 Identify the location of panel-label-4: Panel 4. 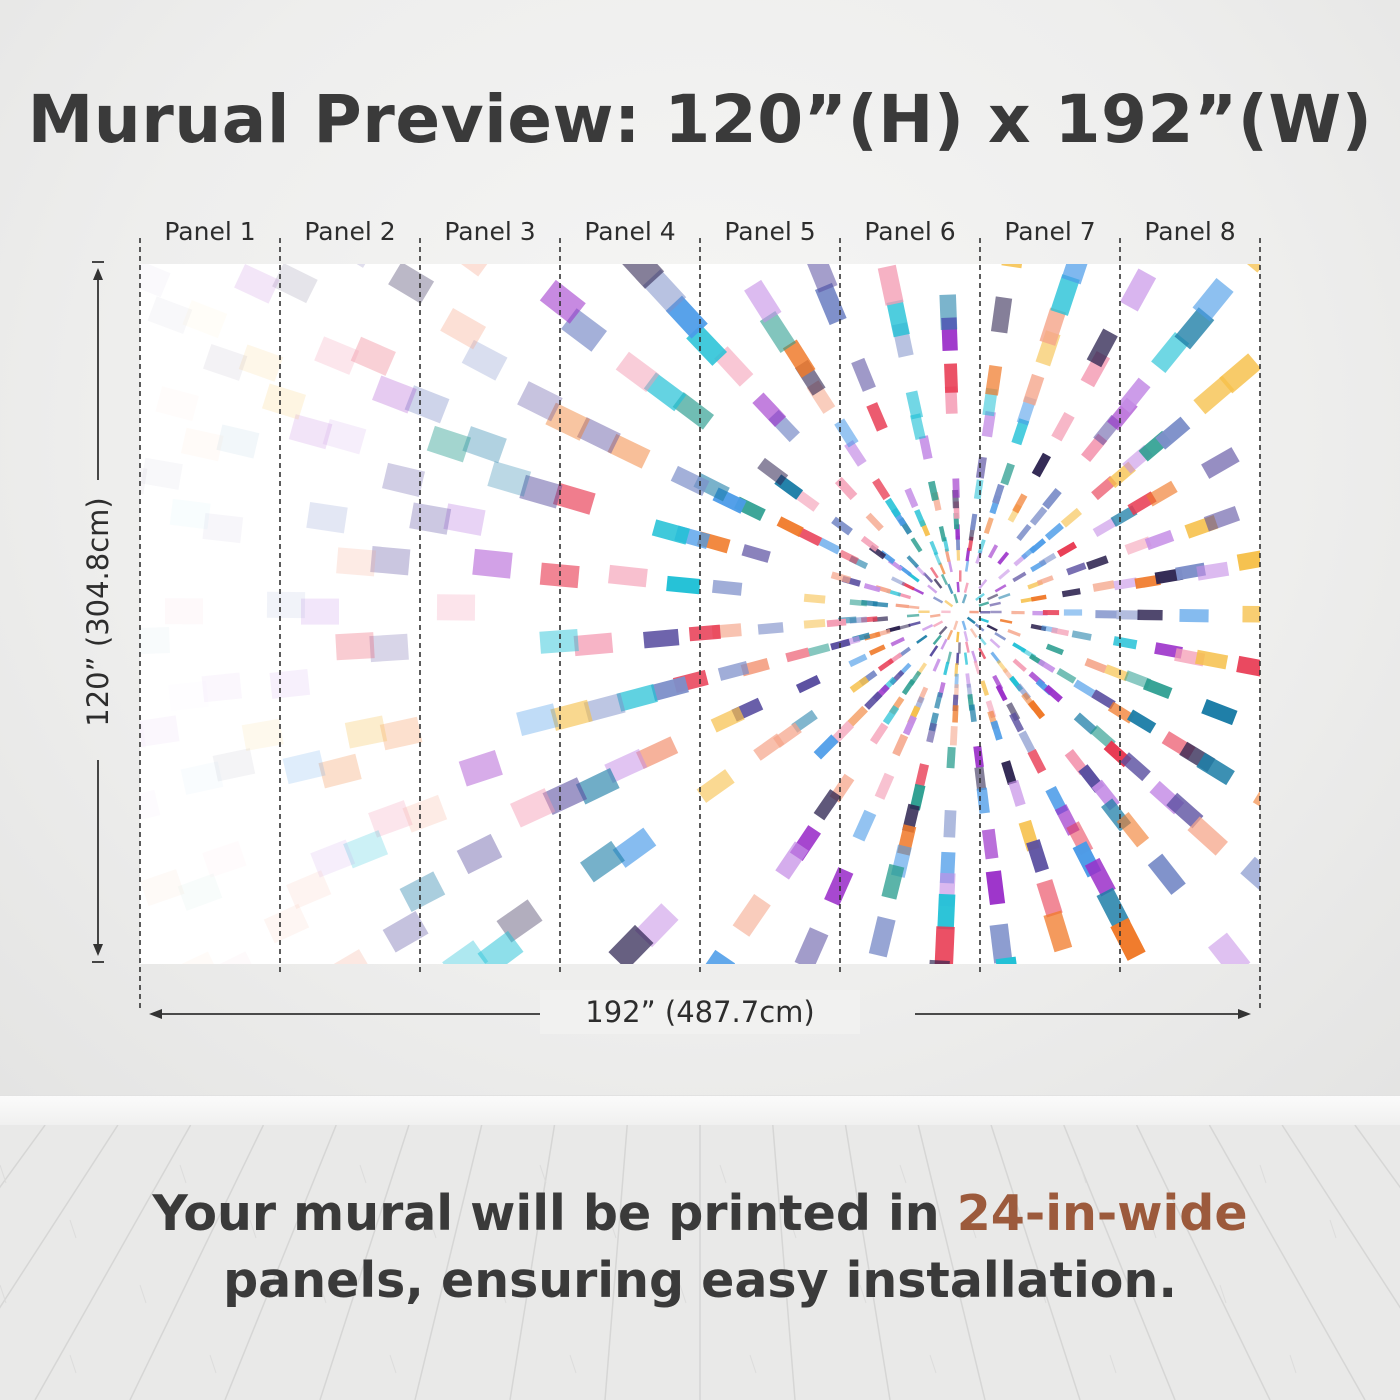
(630, 231).